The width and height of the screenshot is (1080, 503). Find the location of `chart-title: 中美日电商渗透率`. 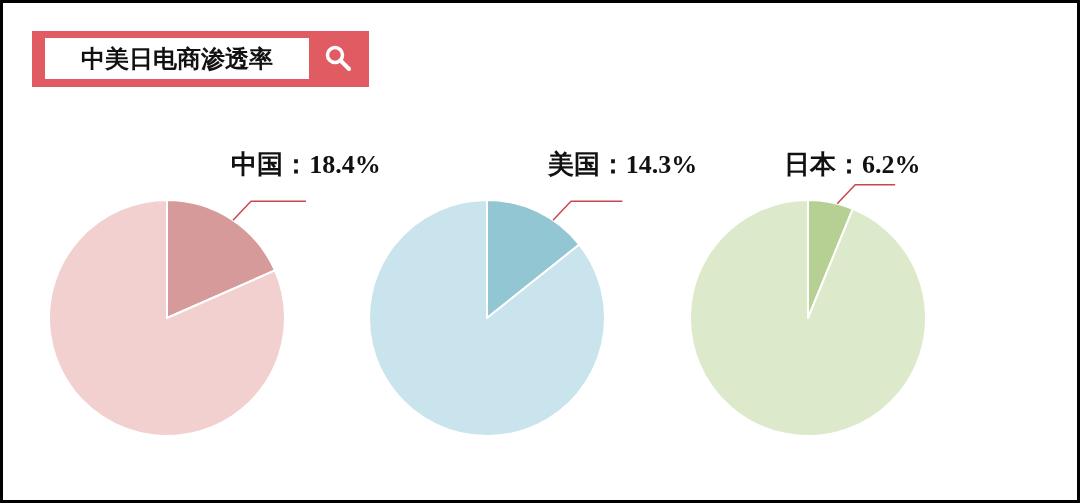

chart-title: 中美日电商渗透率 is located at coordinates (177, 58).